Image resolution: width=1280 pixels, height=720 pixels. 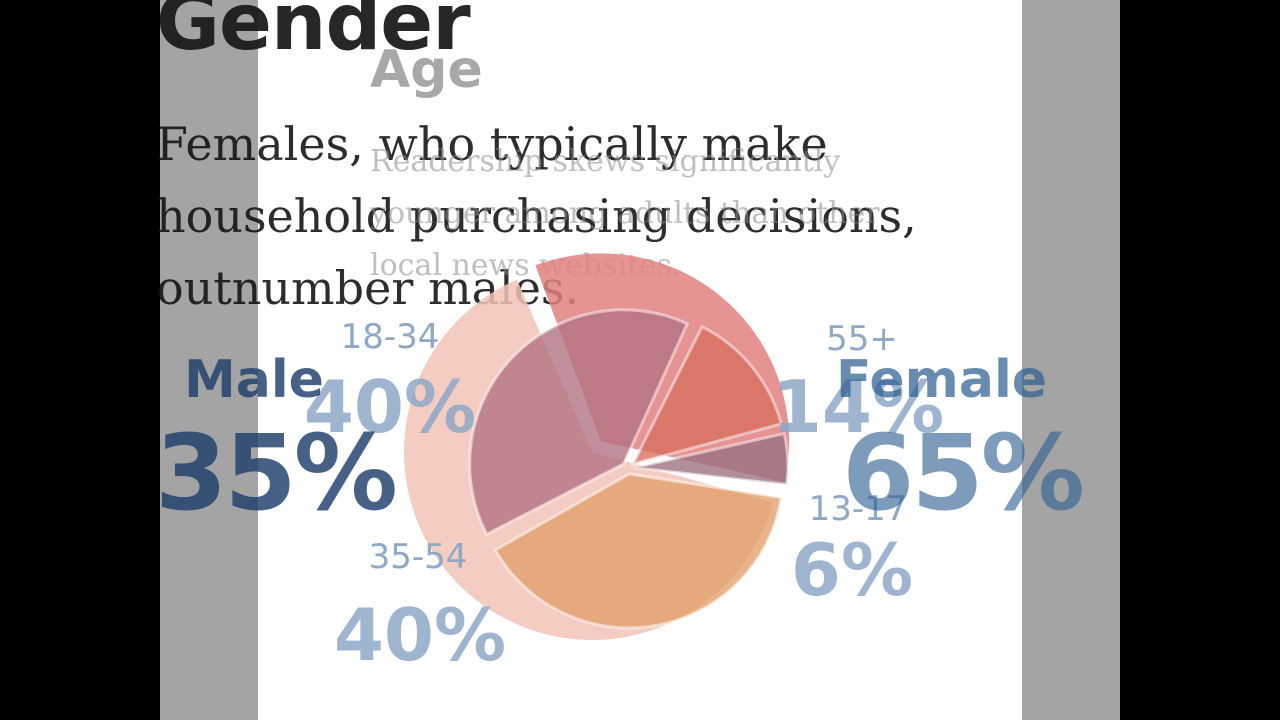 I want to click on age-value-label-18-34: 40%, so click(x=390, y=407).